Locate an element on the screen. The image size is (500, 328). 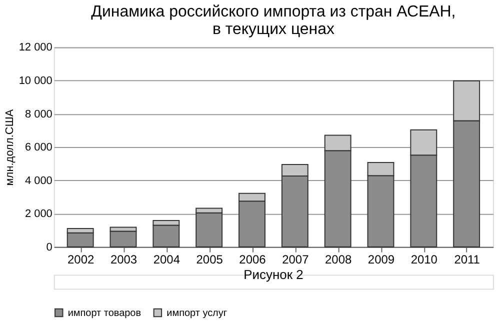
x-tick-label: 2005 is located at coordinates (210, 259).